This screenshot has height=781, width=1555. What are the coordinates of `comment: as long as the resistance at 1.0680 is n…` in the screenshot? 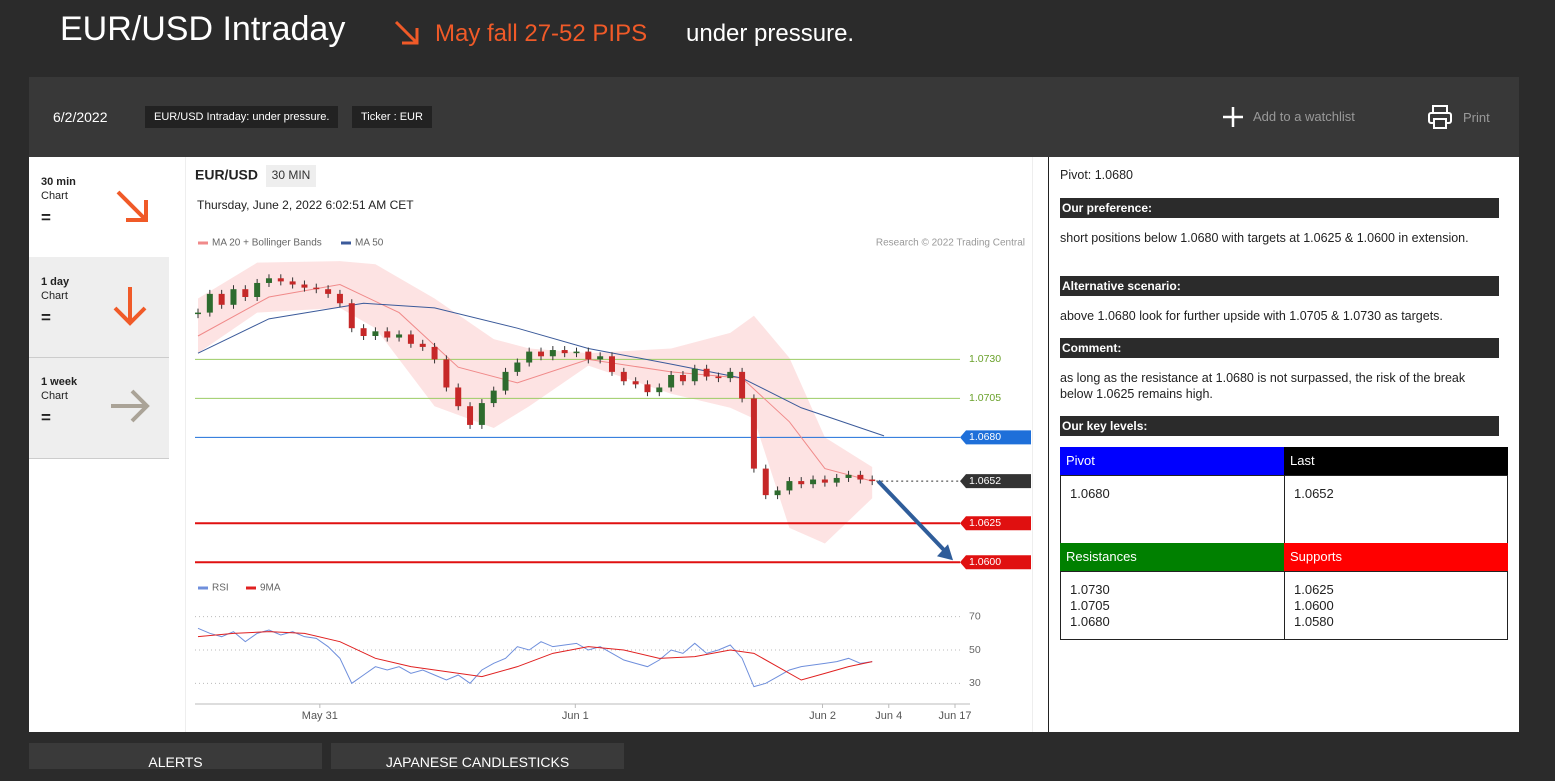 It's located at (1263, 386).